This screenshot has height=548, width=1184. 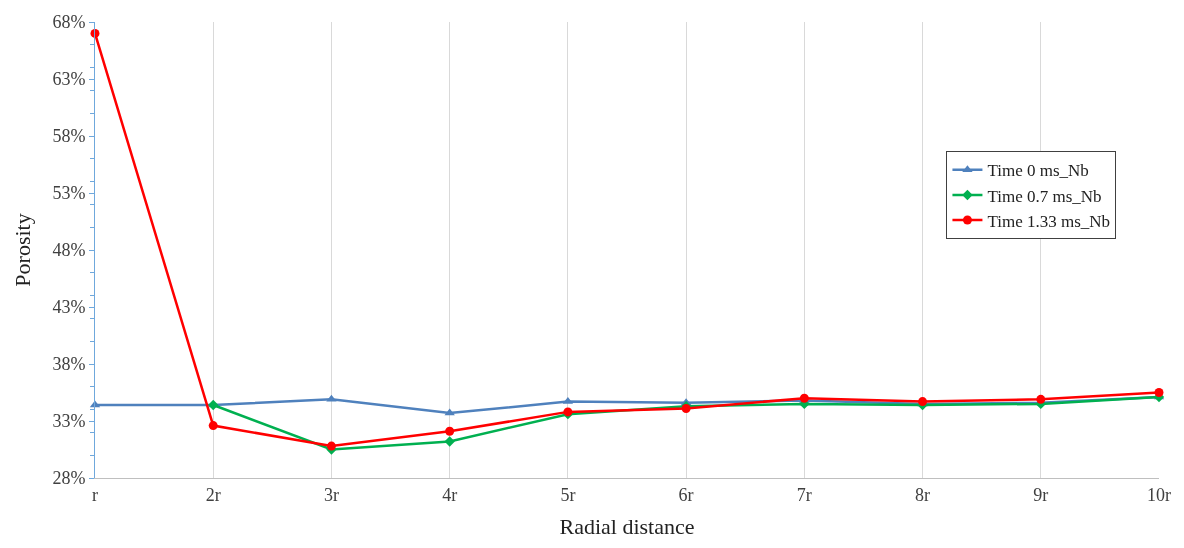 I want to click on x-tick-label: 8r, so click(x=923, y=494).